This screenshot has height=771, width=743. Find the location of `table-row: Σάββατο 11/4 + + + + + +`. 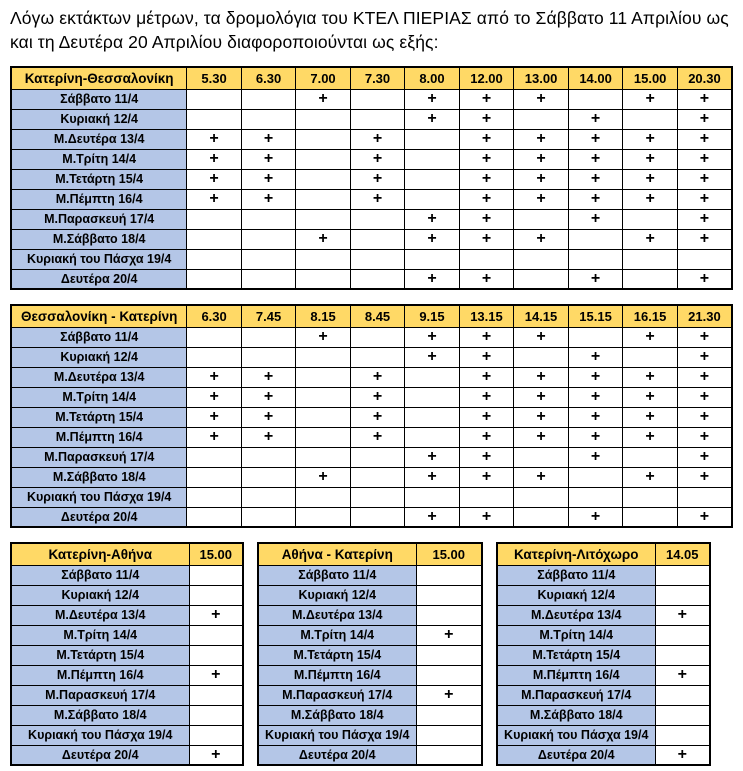

table-row: Σάββατο 11/4 + + + + + + is located at coordinates (371, 99).